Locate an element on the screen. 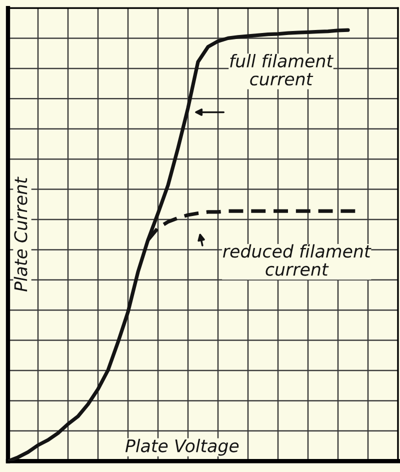 This screenshot has width=400, height=472. x-axis-title: Plate Voltage is located at coordinates (182, 447).